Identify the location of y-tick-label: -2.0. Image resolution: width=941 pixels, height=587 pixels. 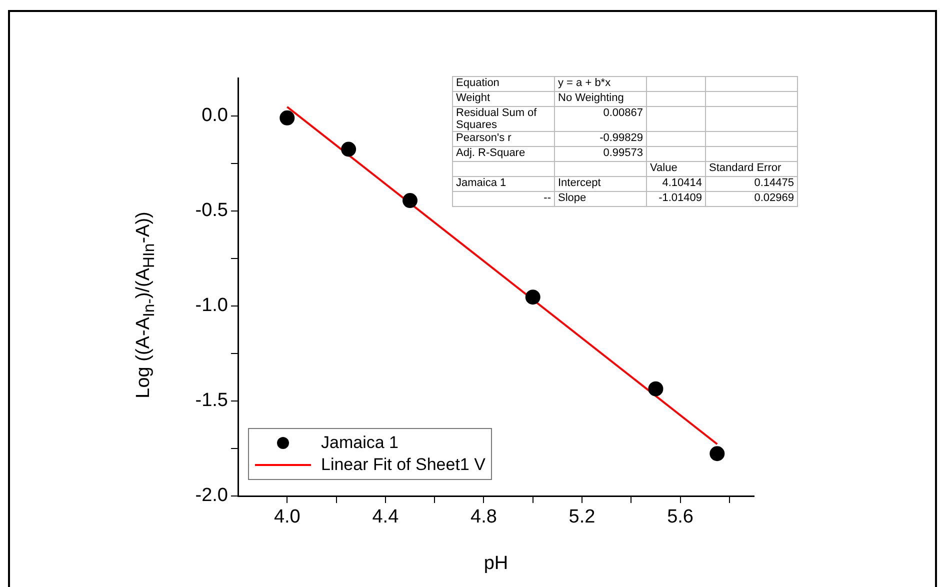
(211, 495).